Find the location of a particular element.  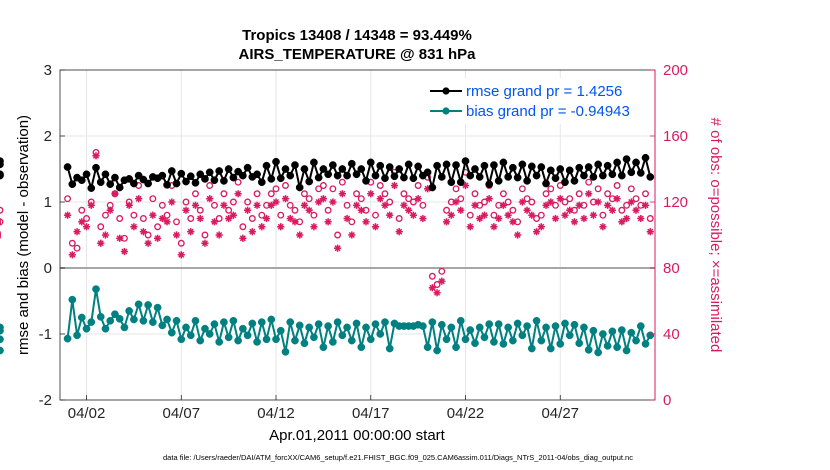

legend-label-bias: bias grand pr = -0.94943 is located at coordinates (548, 111).